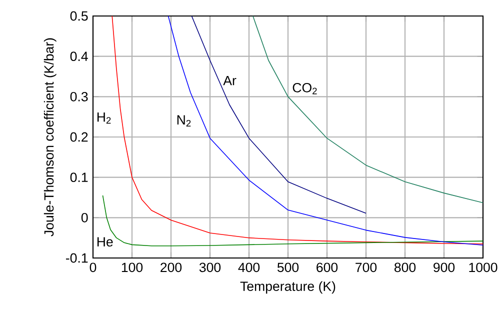  I want to click on y-tick-label: 0.3, so click(79, 97).